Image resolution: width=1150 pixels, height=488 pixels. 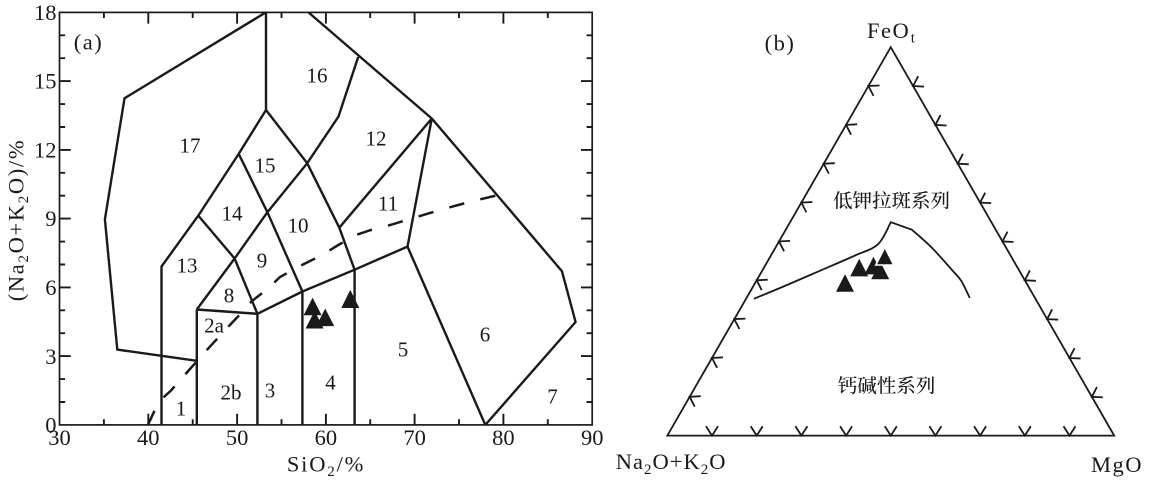 I want to click on svg-text: 11, so click(x=388, y=203).